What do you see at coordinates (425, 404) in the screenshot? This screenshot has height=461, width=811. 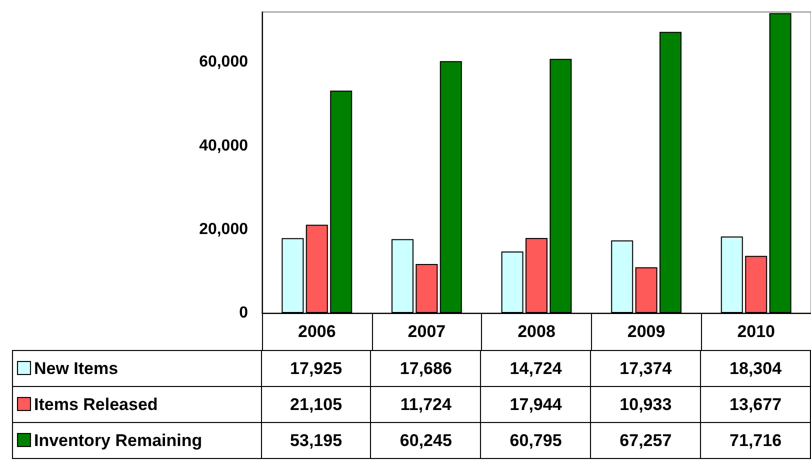 I see `data-label: 11,724` at bounding box center [425, 404].